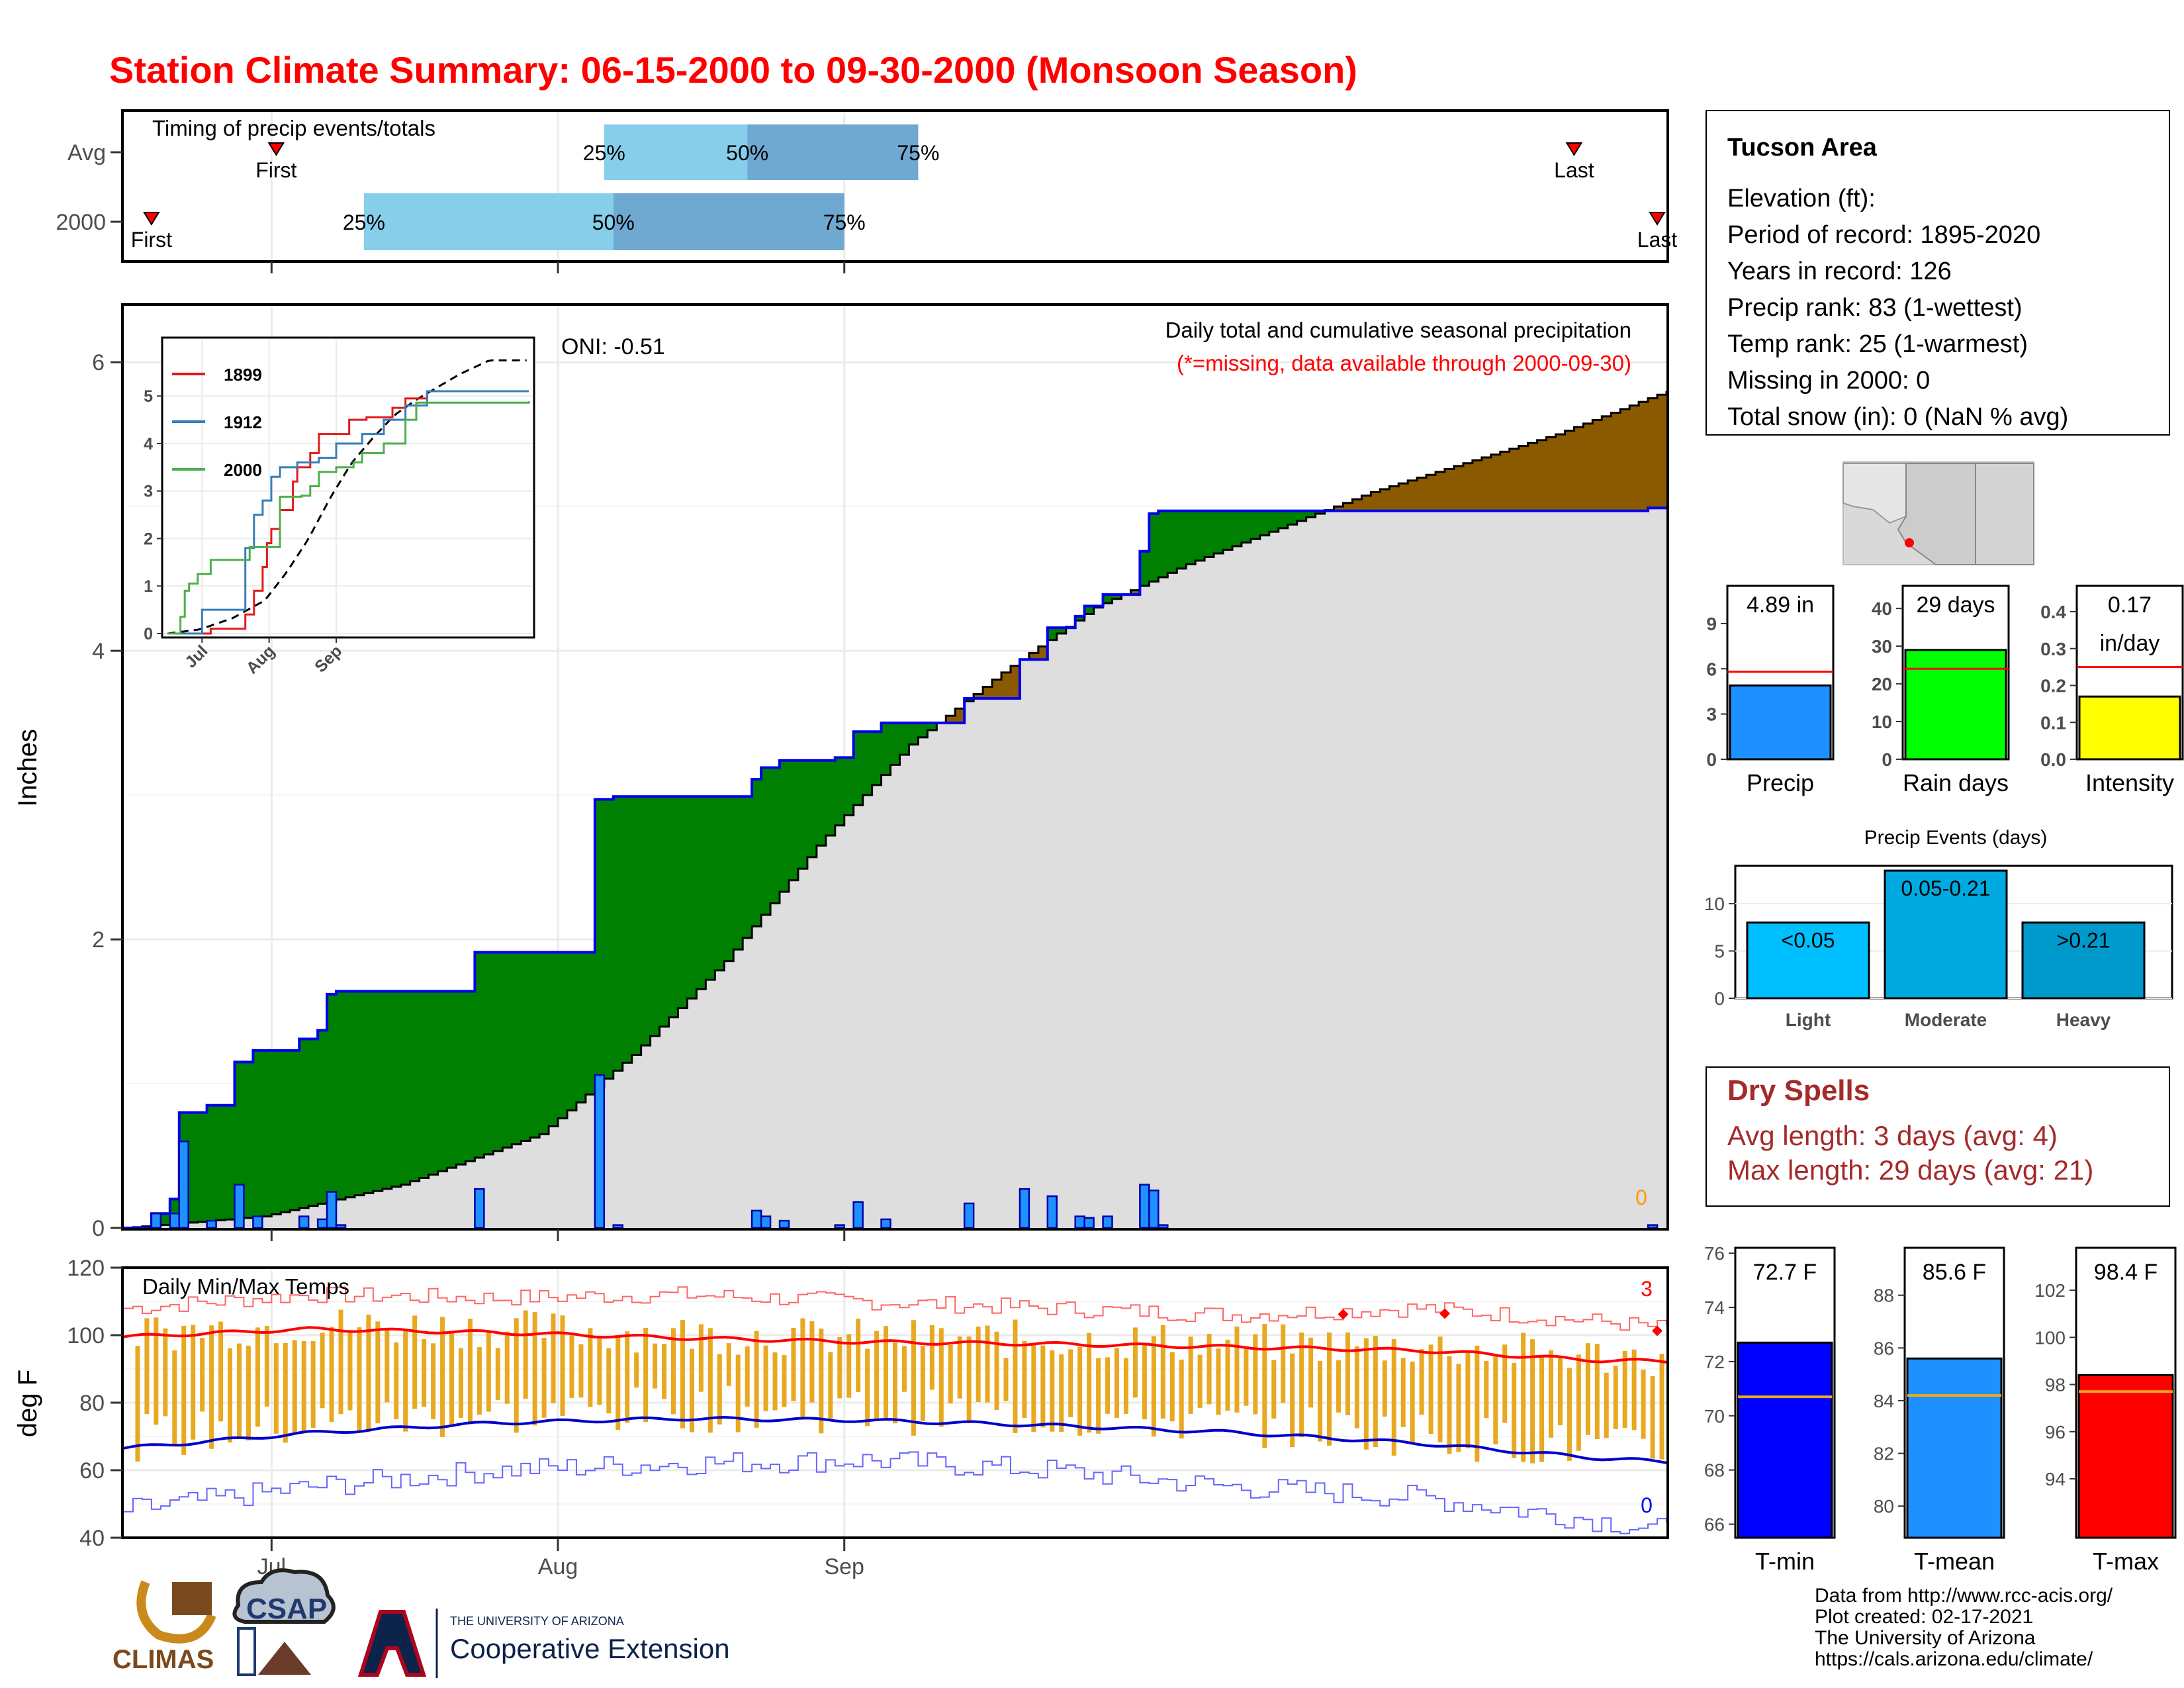  What do you see at coordinates (1882, 722) in the screenshot?
I see `raindays-summary-ytick-label-1: 10` at bounding box center [1882, 722].